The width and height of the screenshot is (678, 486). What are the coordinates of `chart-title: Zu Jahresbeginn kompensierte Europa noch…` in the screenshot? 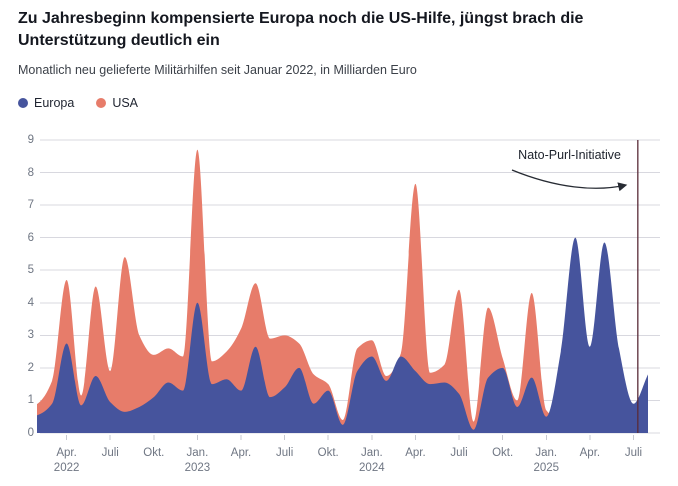 It's located at (301, 29).